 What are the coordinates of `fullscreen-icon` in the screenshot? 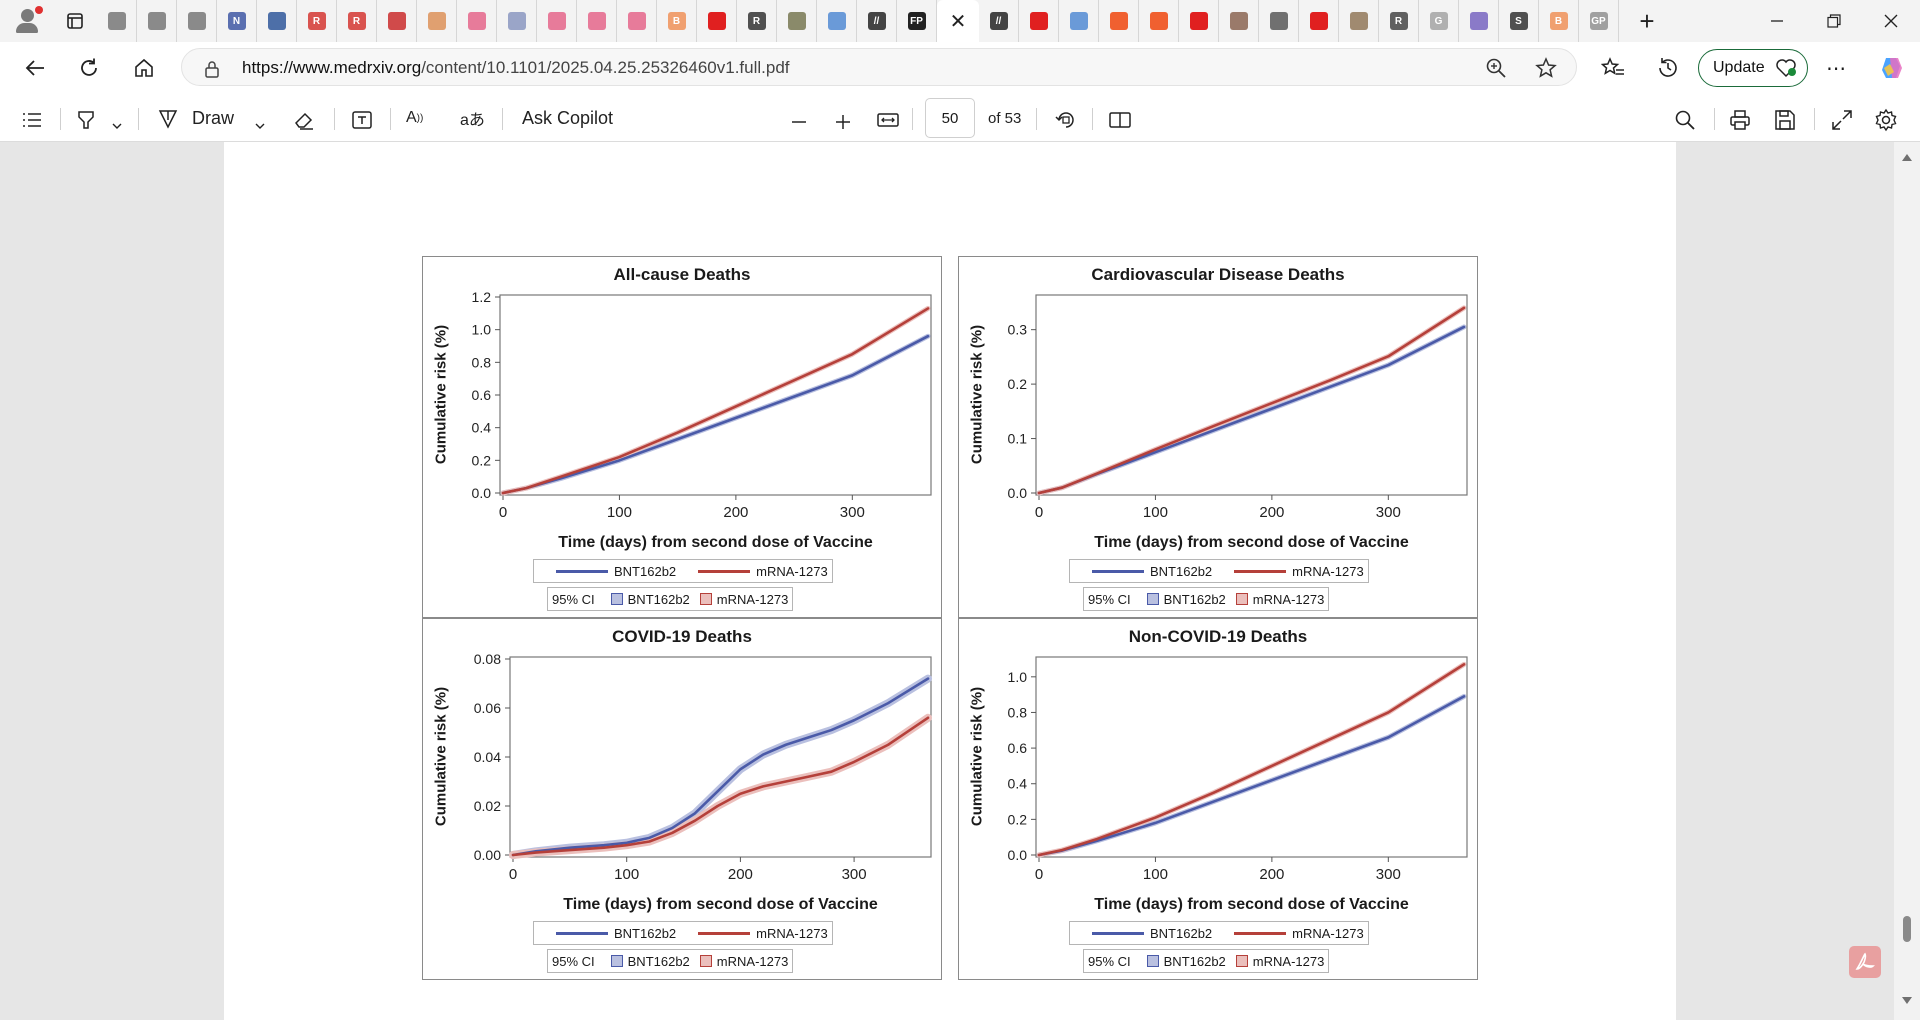 It's located at (1842, 120).